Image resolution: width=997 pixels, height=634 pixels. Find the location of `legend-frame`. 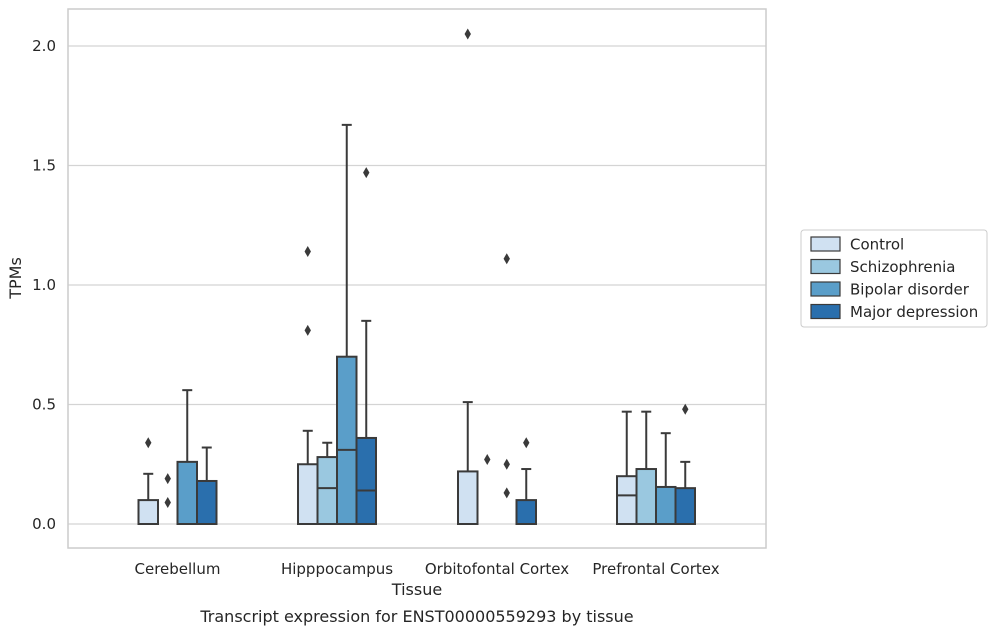

legend-frame is located at coordinates (894, 278).